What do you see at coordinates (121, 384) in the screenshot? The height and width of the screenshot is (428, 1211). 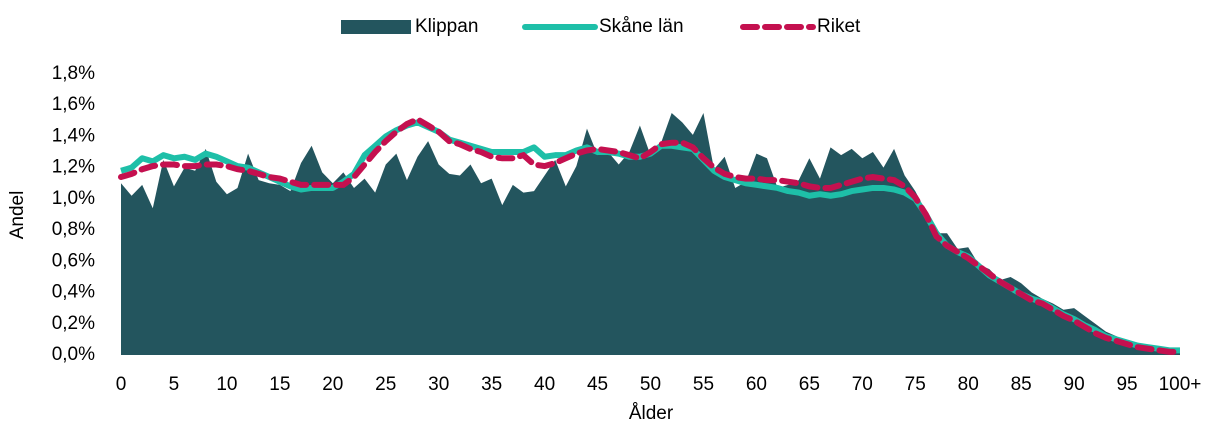 I see `x-tick-label: 0` at bounding box center [121, 384].